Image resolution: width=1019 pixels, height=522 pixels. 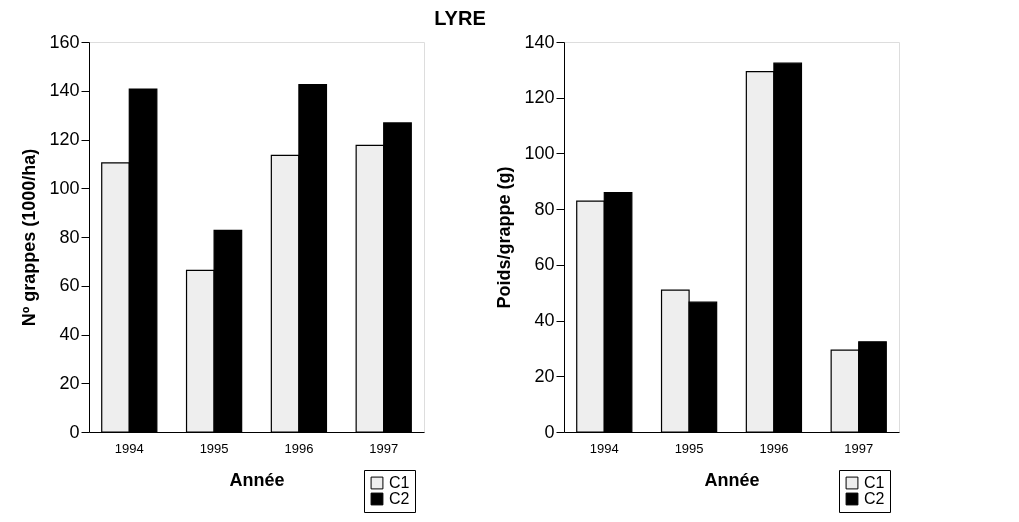 What do you see at coordinates (460, 17) in the screenshot?
I see `chart-title: LYRE` at bounding box center [460, 17].